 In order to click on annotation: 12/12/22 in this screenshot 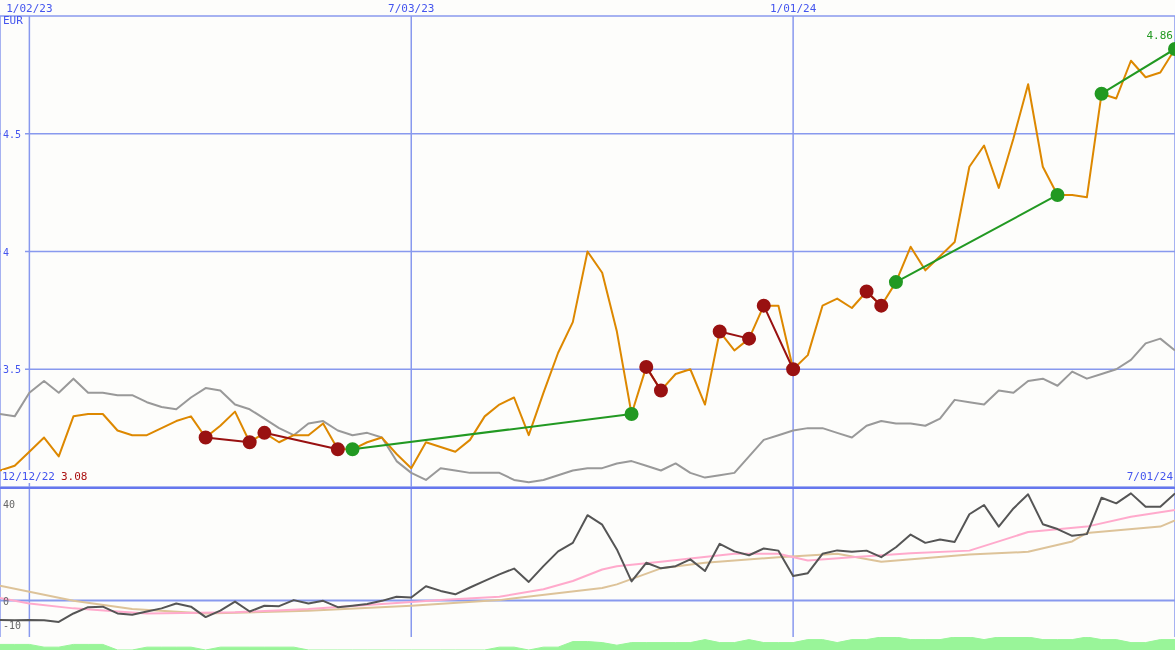, I will do `click(28, 476)`.